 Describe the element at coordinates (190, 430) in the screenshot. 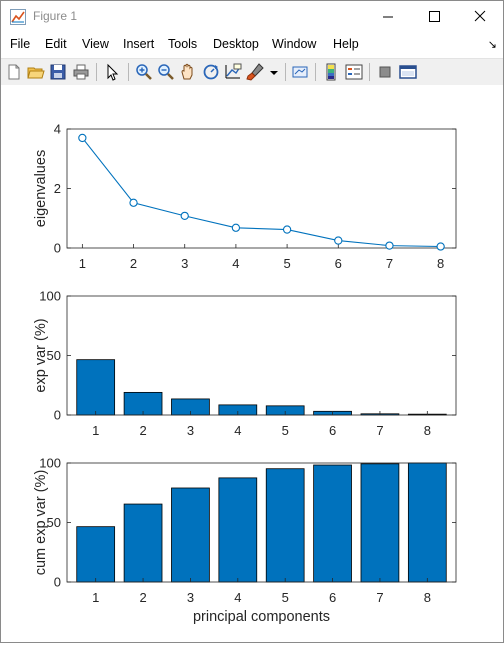

I see `x-tick-label-2: 3` at that location.